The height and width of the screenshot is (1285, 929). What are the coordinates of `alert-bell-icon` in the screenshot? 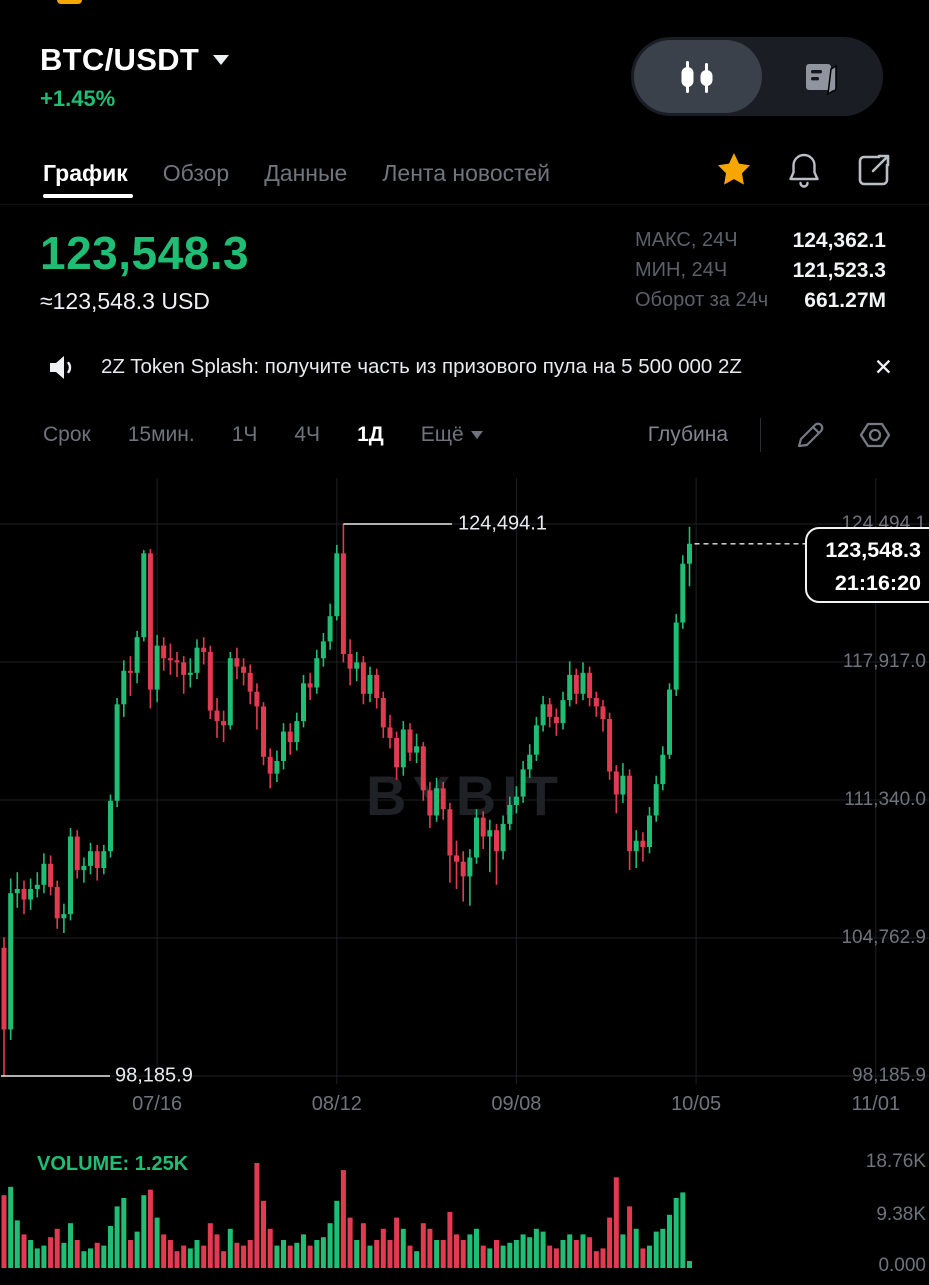 It's located at (804, 170).